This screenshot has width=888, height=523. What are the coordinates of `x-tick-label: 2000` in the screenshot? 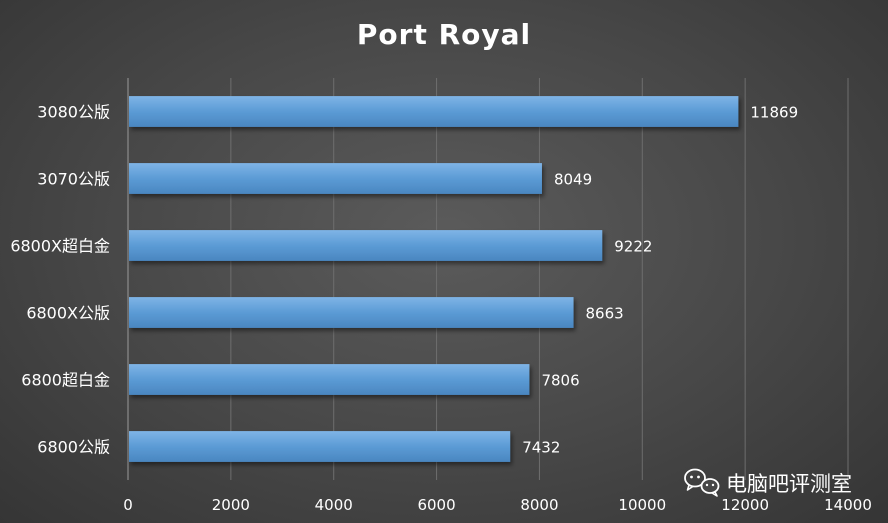 It's located at (231, 505).